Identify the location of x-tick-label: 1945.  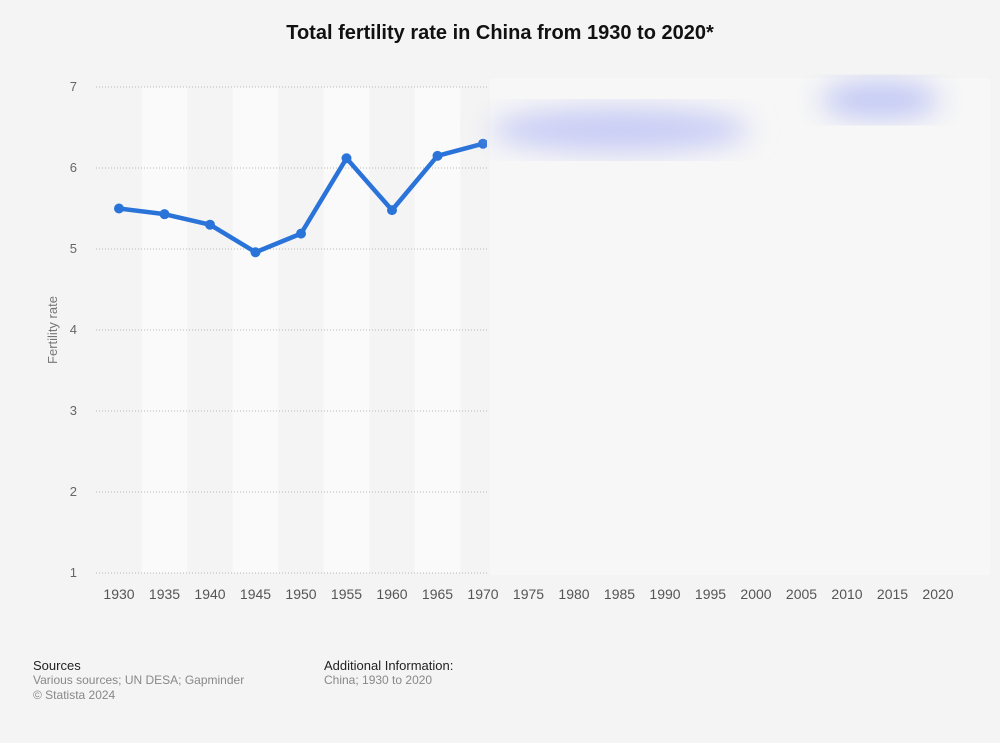
(255, 594).